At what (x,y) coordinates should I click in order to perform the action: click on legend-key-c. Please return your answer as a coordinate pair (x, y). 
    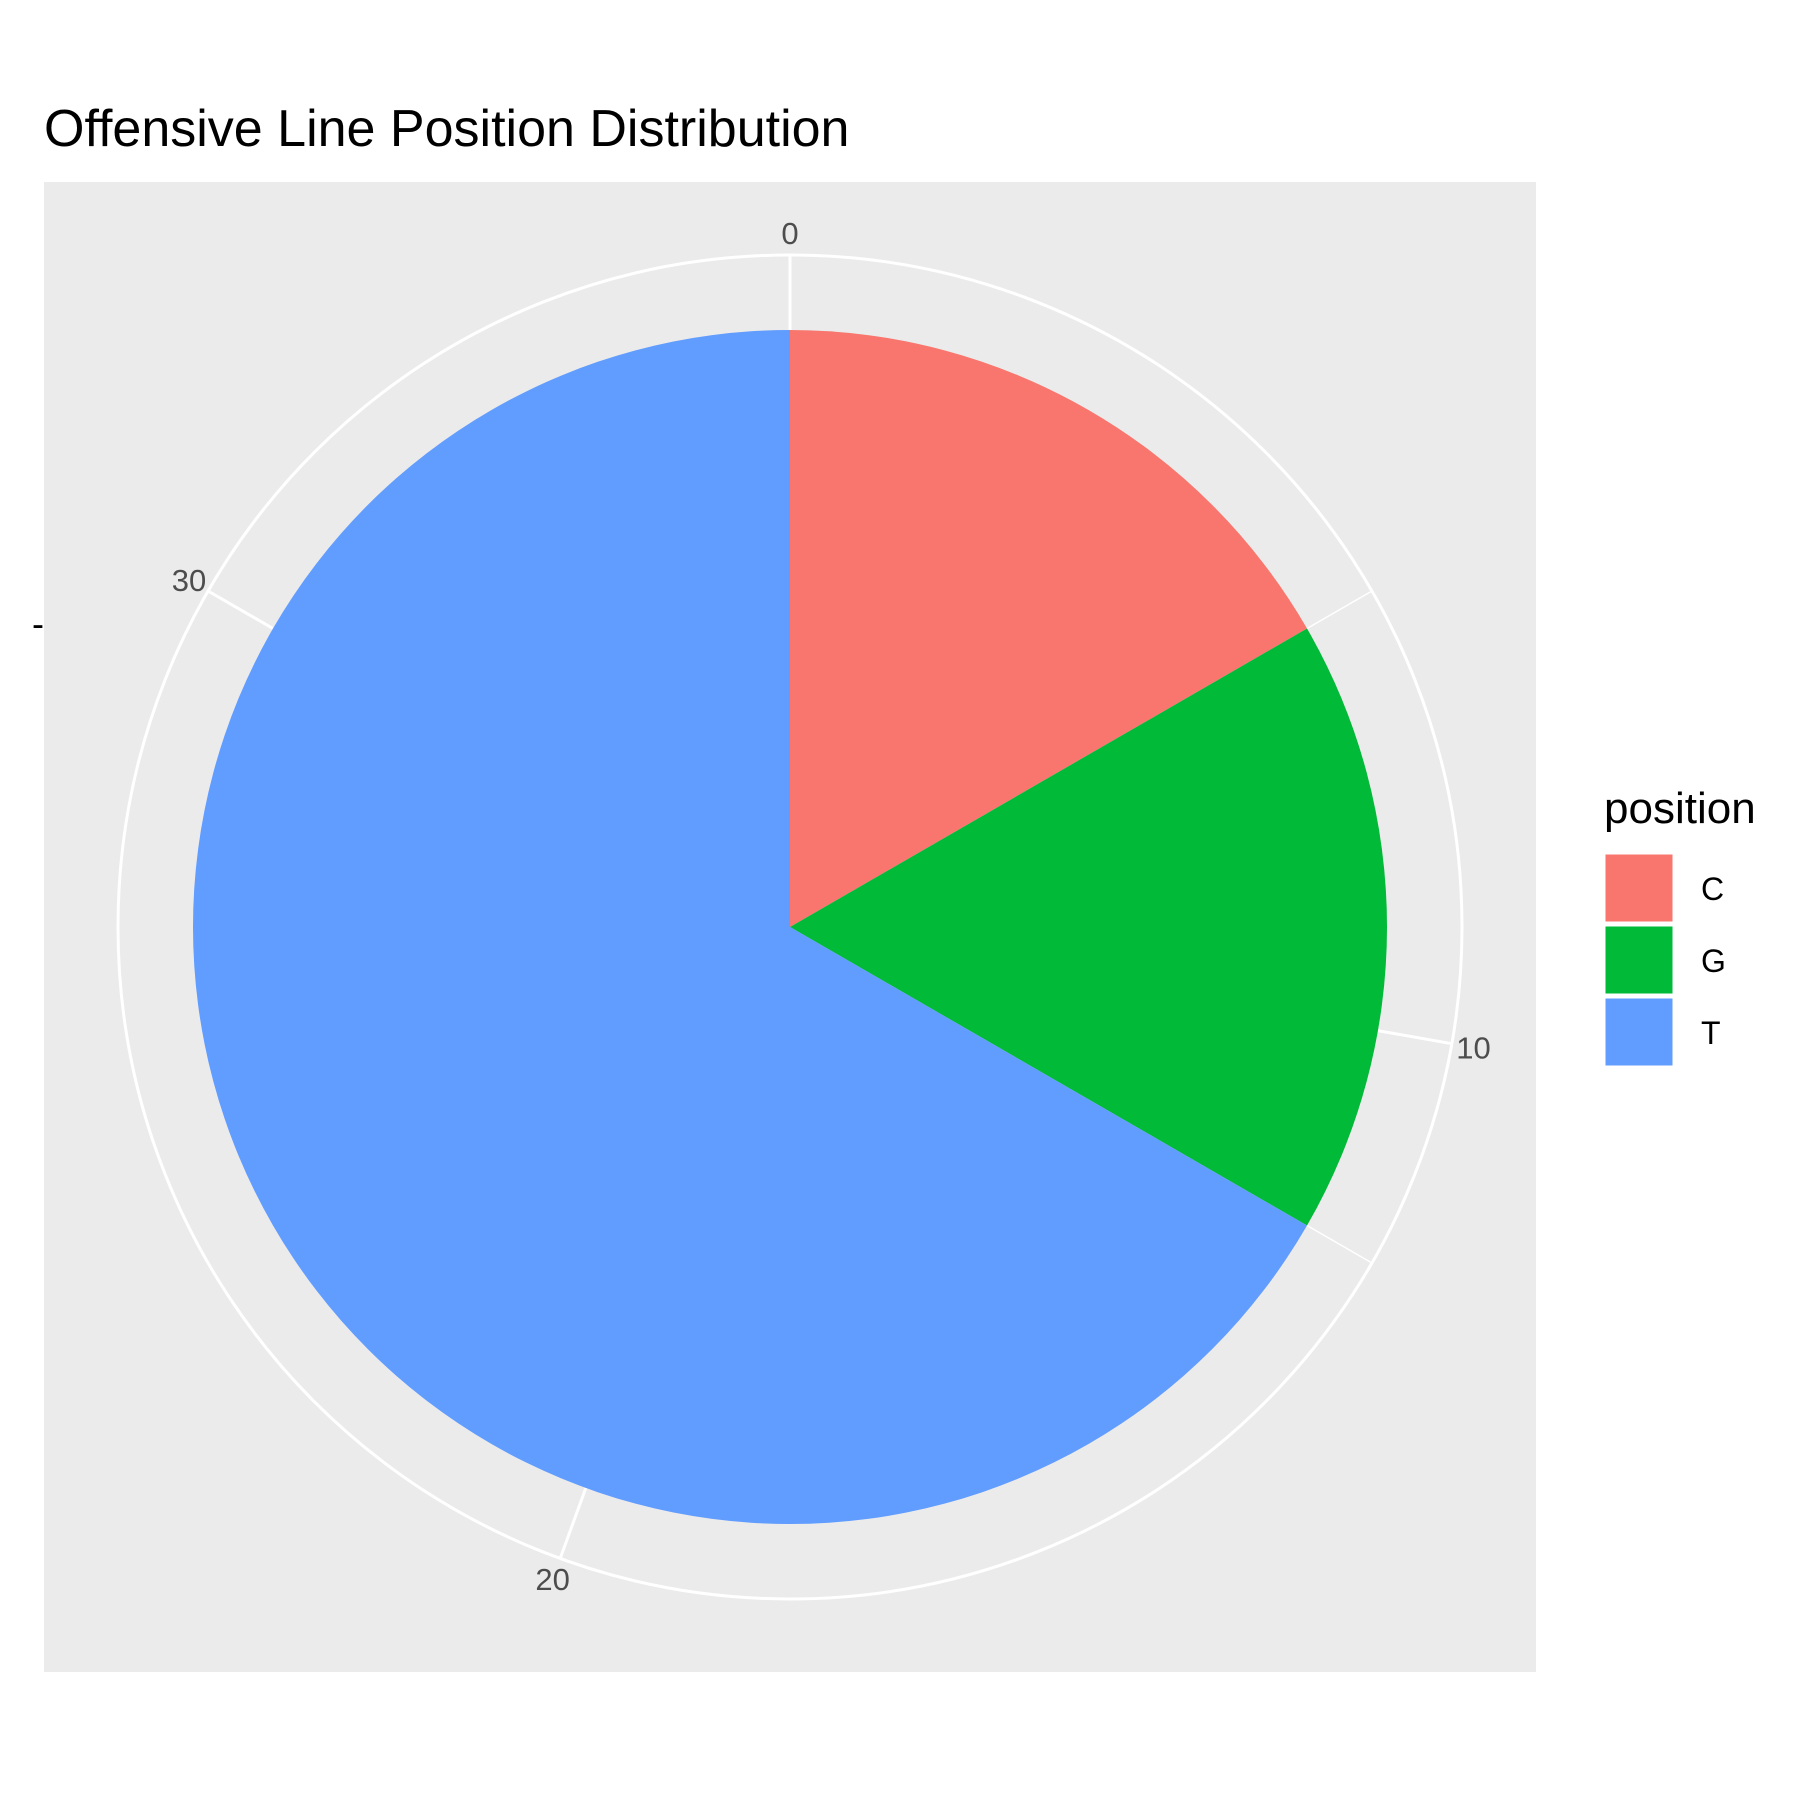
    Looking at the image, I should click on (1639, 888).